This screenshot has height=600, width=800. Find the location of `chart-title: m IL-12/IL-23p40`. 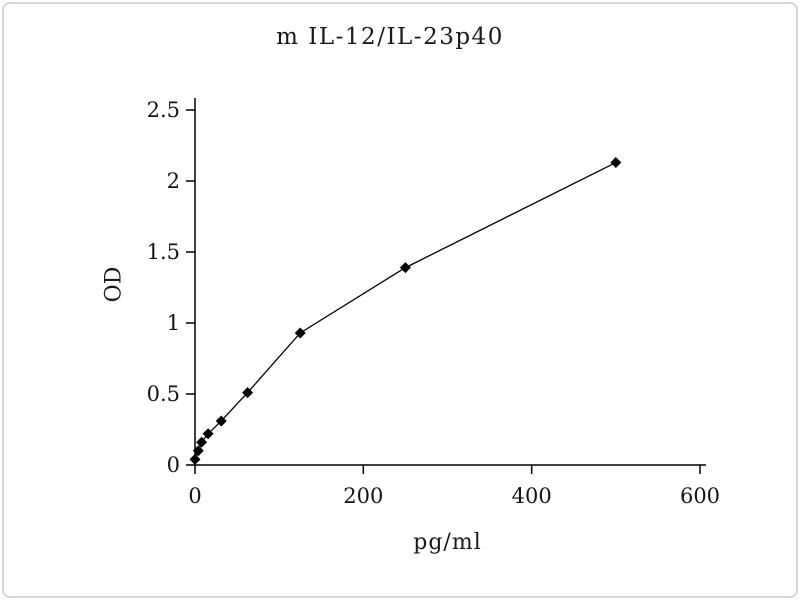

chart-title: m IL-12/IL-23p40 is located at coordinates (390, 37).